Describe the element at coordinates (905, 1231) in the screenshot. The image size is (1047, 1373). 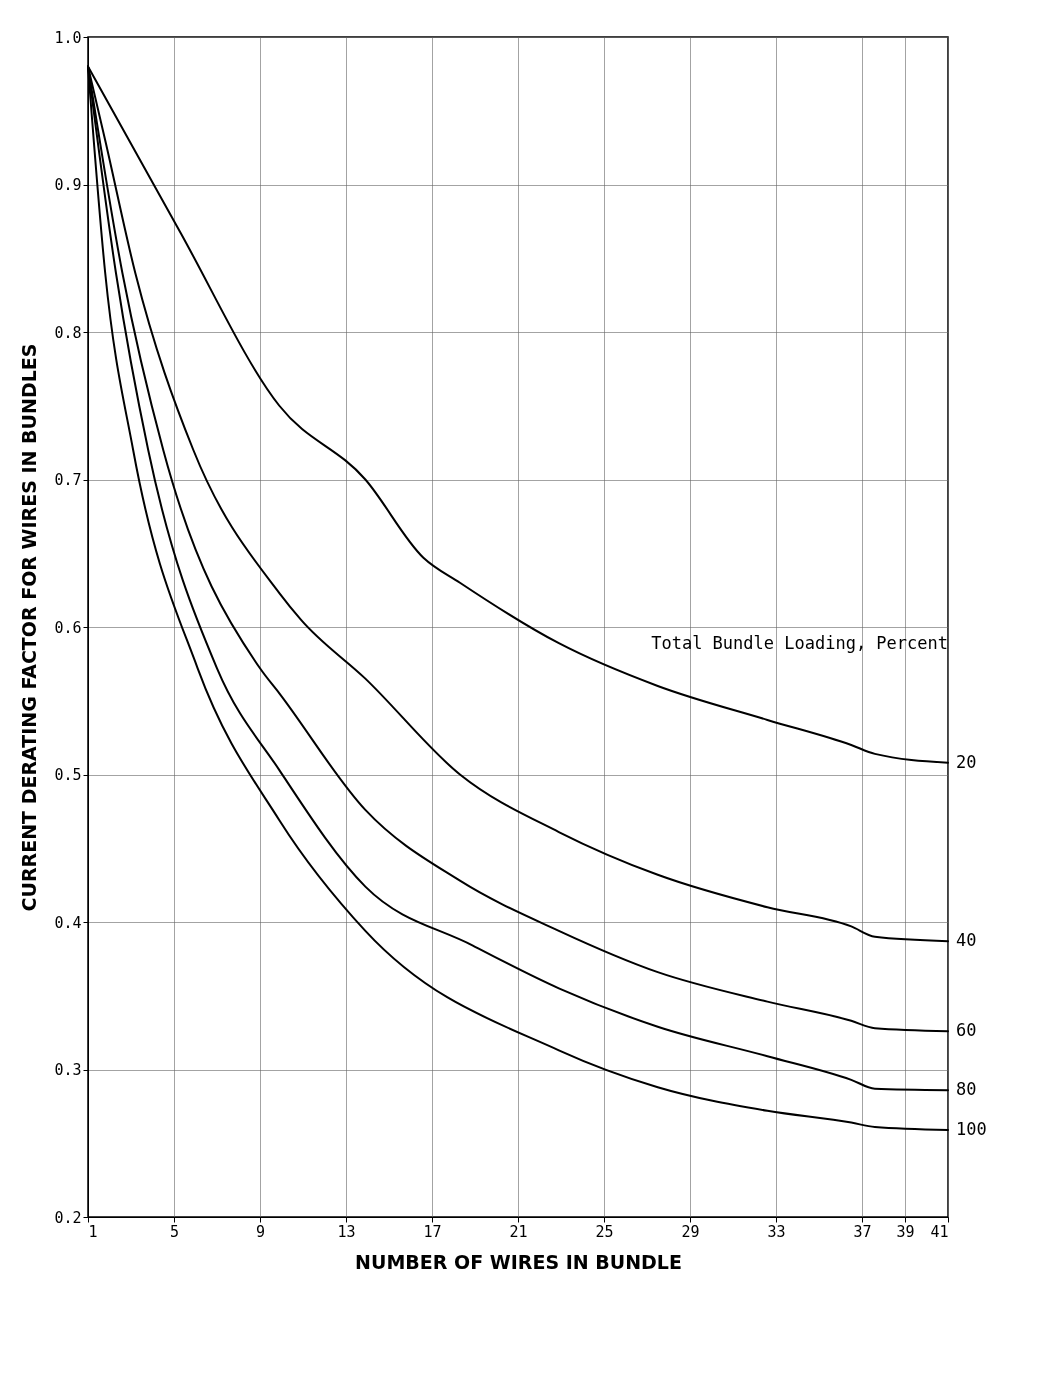
I see `x-tick-label: 39` at that location.